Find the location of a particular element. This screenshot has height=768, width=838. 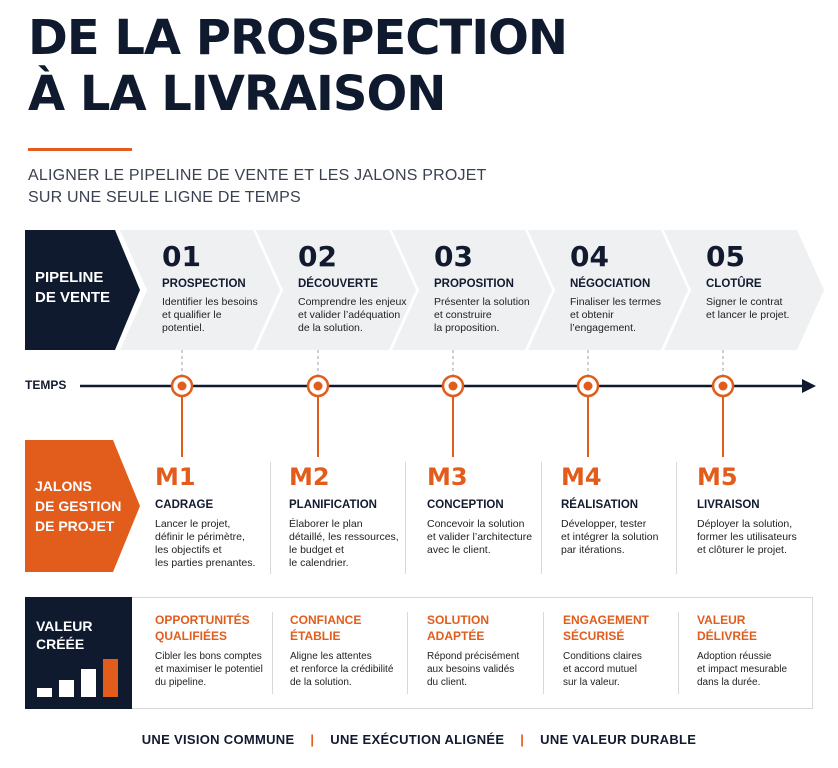

timeline-label: TEMPS is located at coordinates (46, 385).